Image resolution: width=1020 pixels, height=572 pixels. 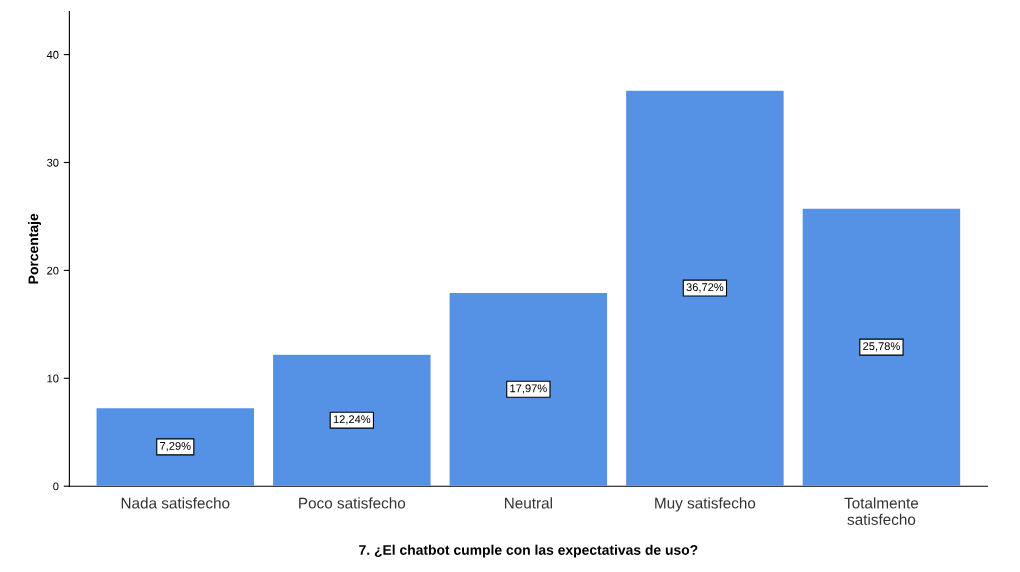 I want to click on x-tick-label: Neutral, so click(x=528, y=503).